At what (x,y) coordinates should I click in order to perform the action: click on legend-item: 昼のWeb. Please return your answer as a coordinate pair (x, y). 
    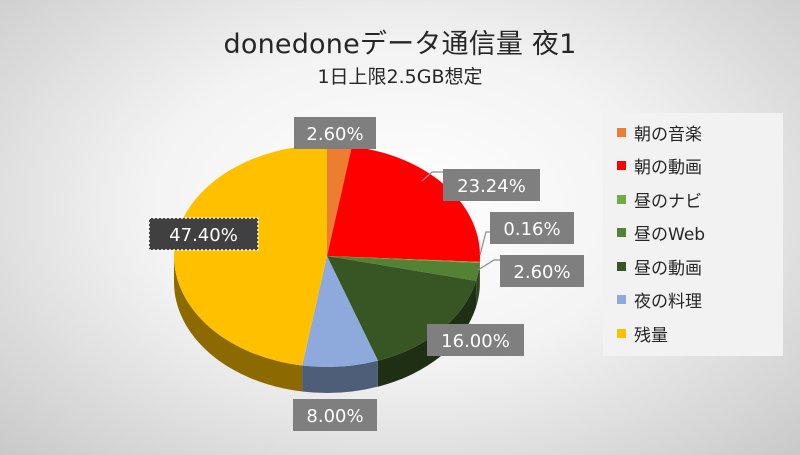
    Looking at the image, I should click on (661, 233).